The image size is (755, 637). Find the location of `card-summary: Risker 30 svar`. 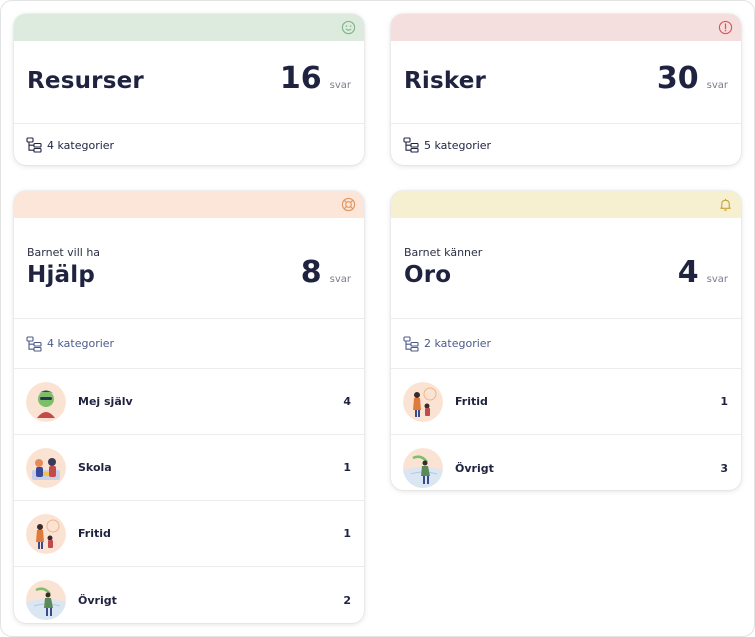

card-summary: Risker 30 svar is located at coordinates (566, 82).